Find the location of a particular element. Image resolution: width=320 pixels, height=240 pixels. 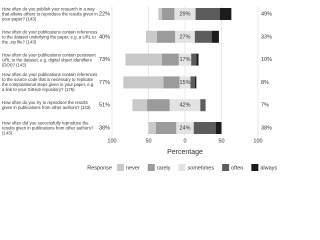

mid-summary-label: 42% is located at coordinates (184, 106).